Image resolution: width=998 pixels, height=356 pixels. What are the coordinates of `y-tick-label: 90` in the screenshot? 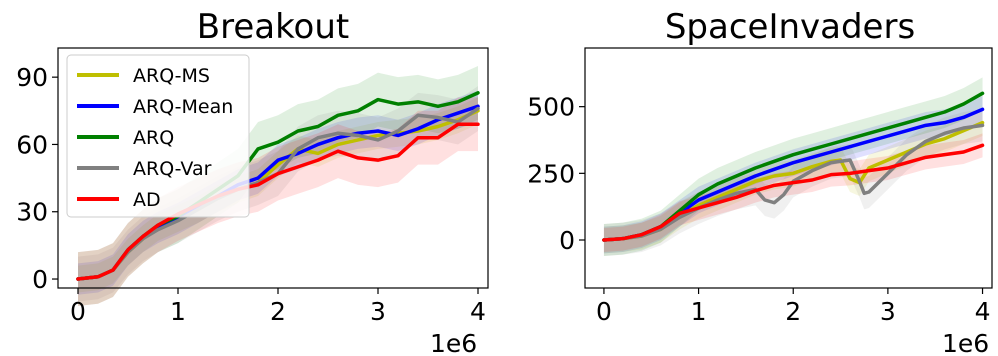 It's located at (32, 77).